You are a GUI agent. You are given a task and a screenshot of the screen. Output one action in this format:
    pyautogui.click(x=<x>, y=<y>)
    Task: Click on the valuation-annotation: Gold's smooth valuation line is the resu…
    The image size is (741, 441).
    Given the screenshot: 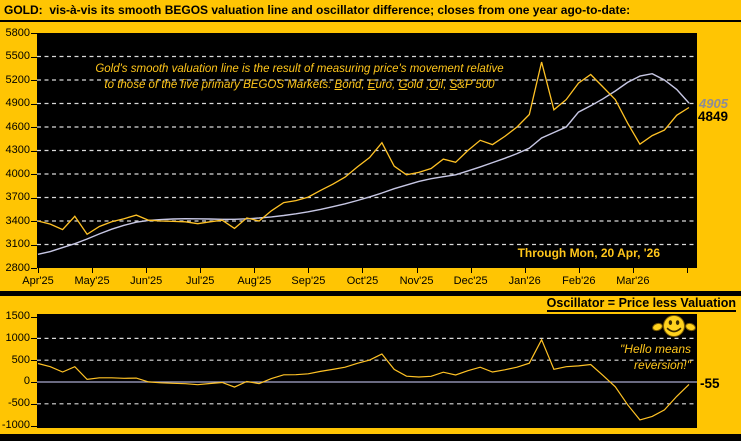 What is the action you would take?
    pyautogui.click(x=299, y=77)
    